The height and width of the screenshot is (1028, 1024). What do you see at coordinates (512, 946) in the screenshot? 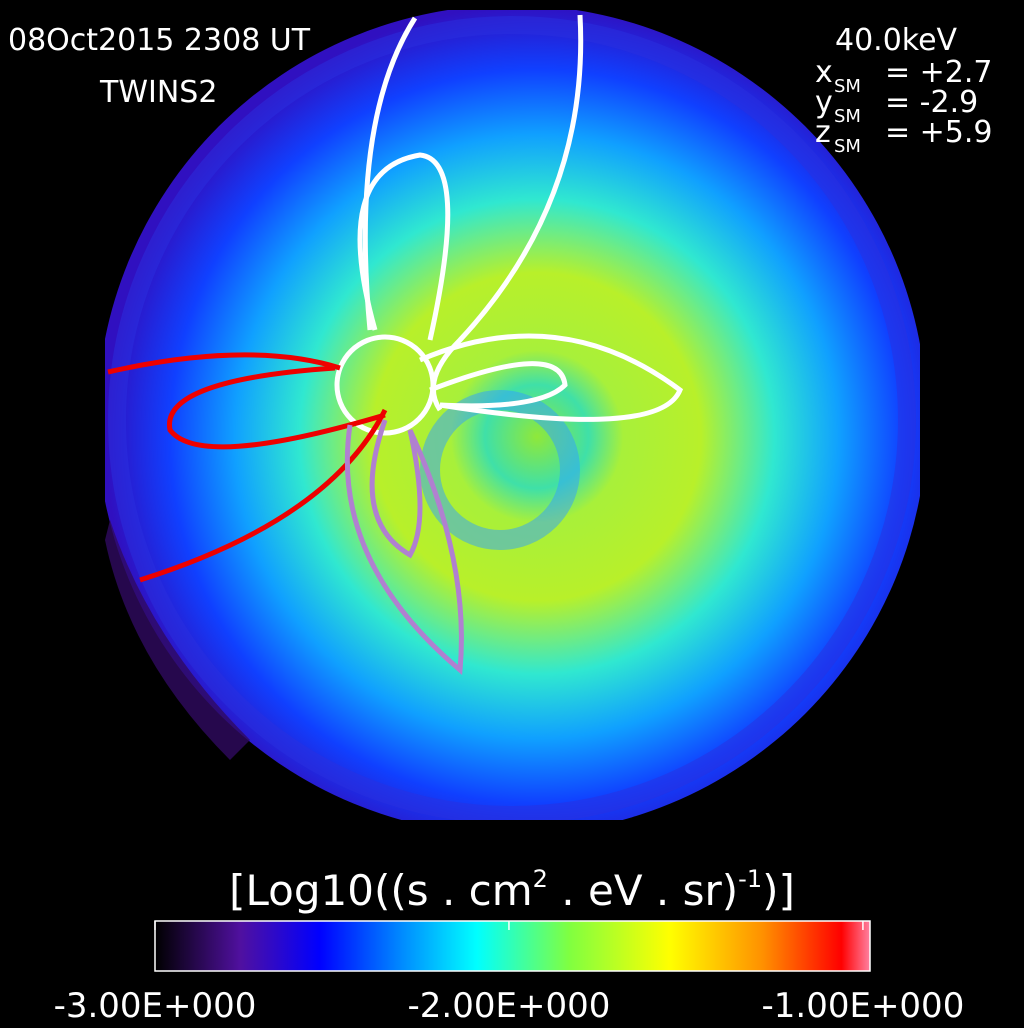
I see `colorbar` at bounding box center [512, 946].